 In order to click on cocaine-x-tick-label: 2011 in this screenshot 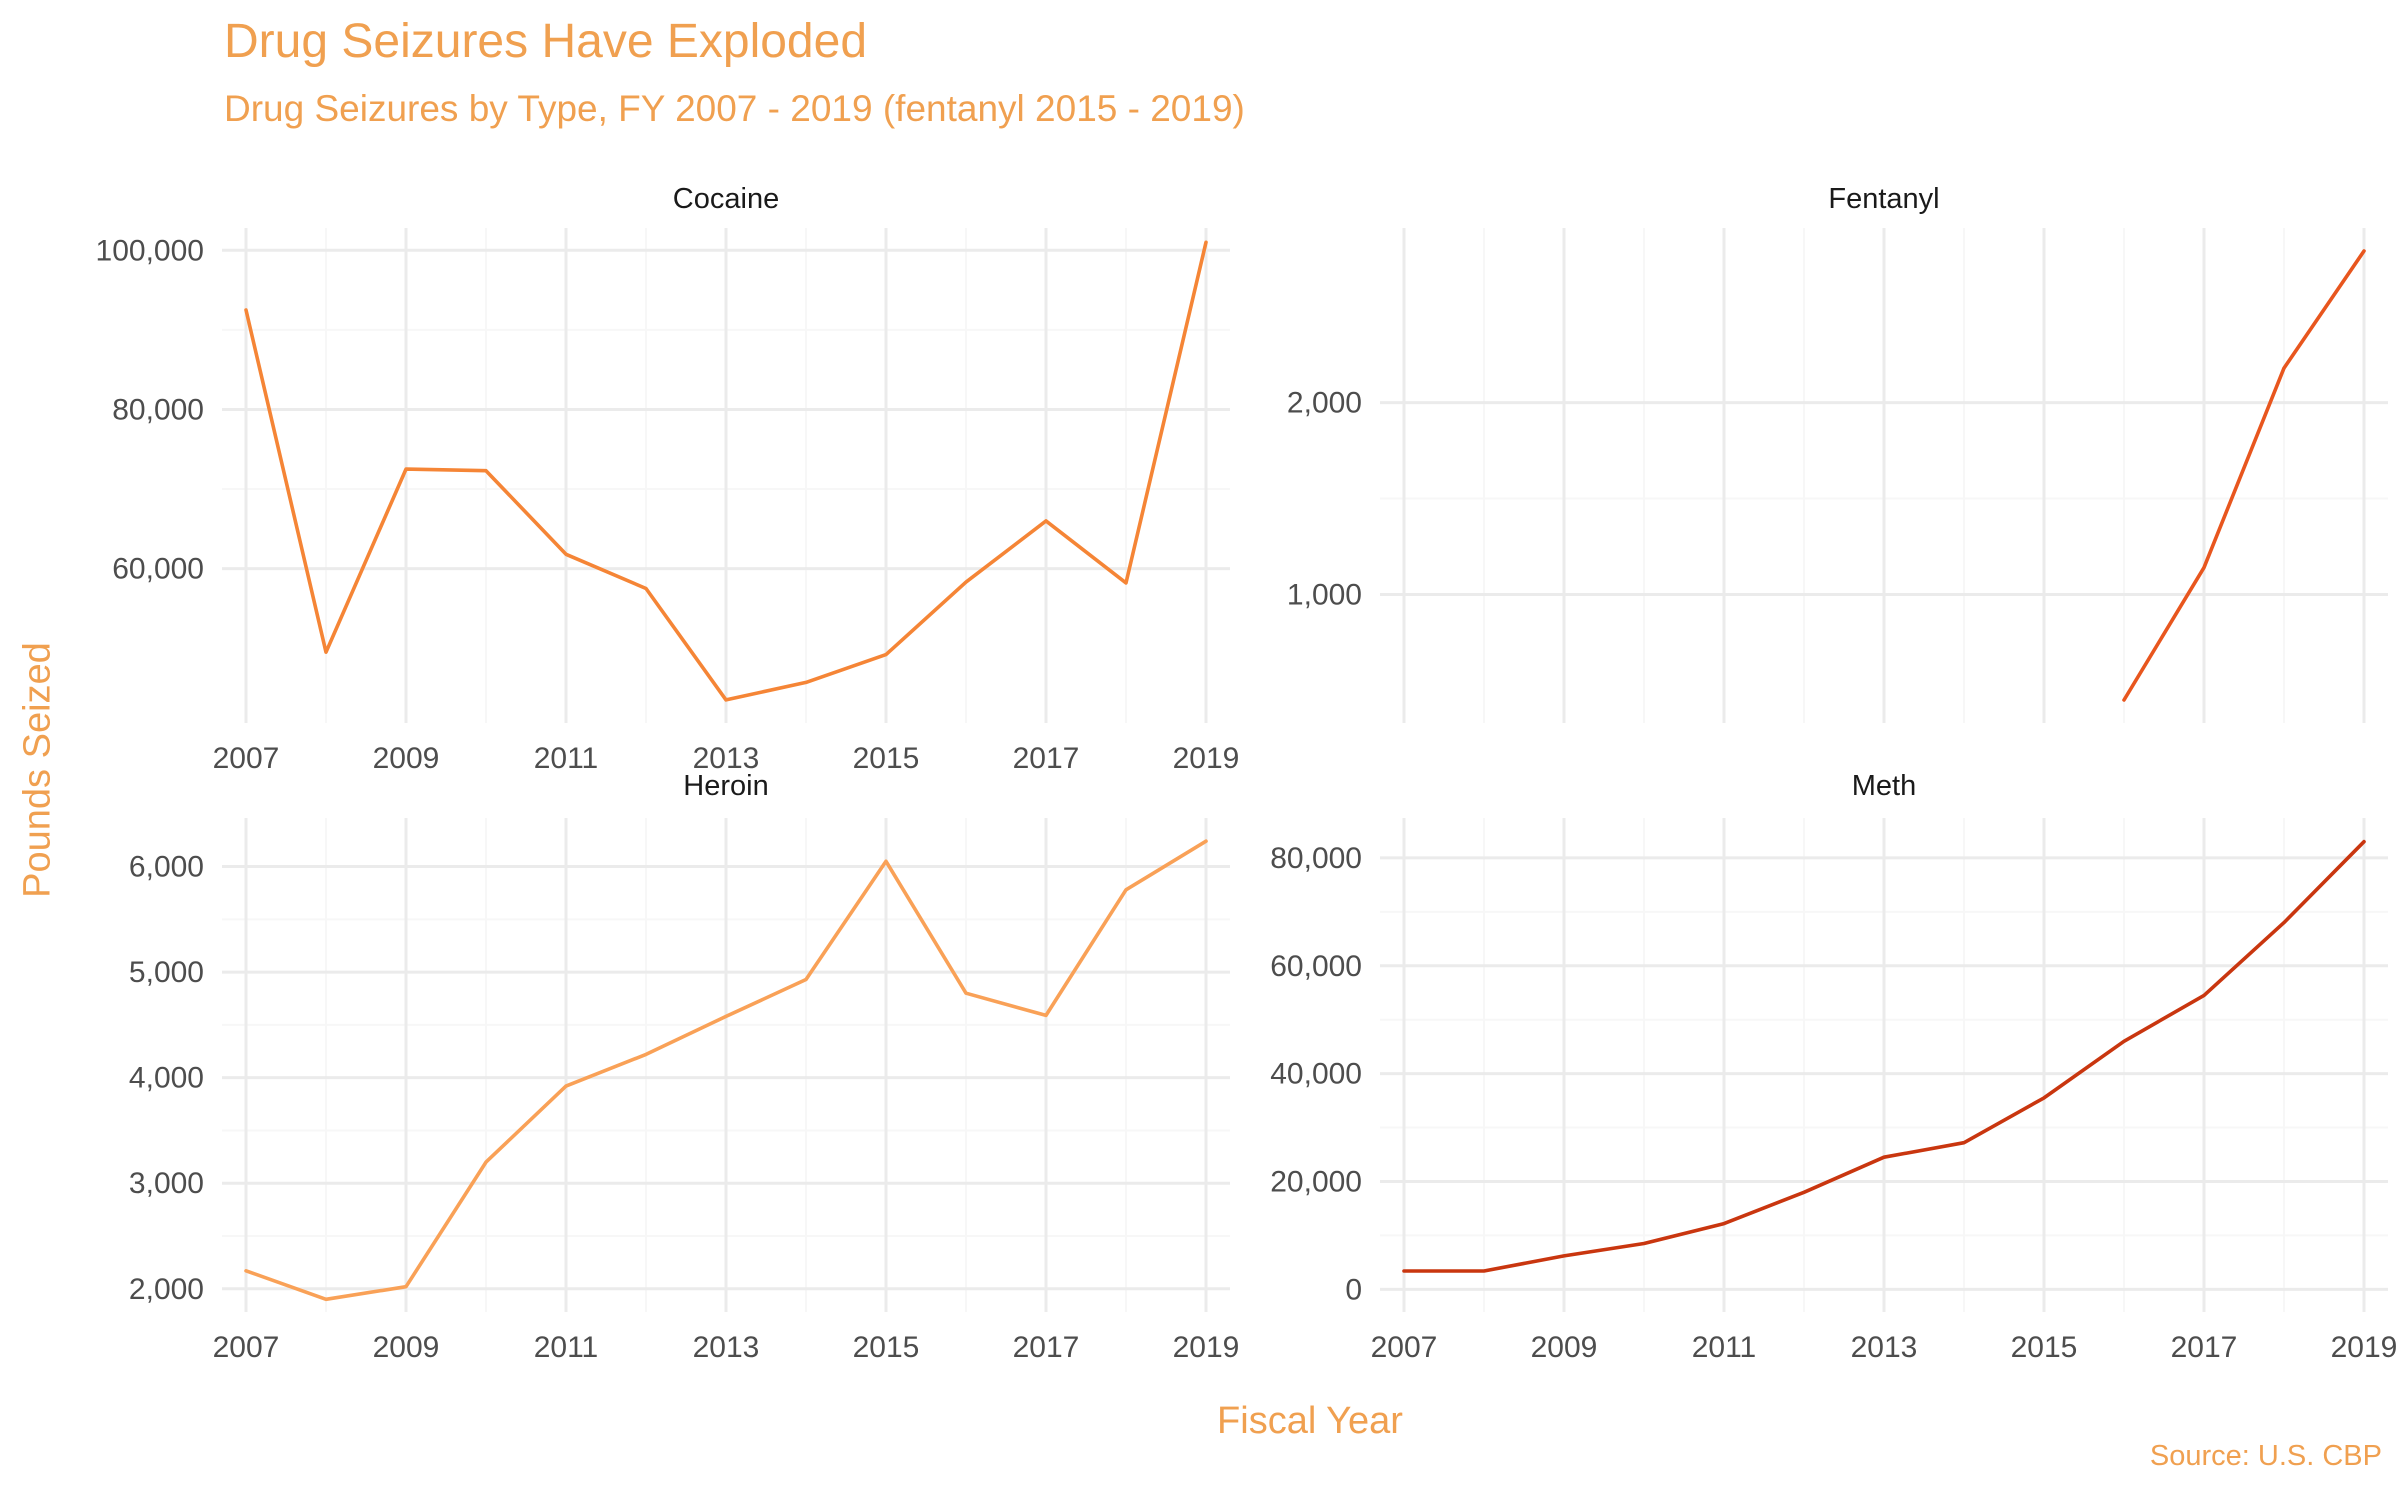, I will do `click(566, 758)`.